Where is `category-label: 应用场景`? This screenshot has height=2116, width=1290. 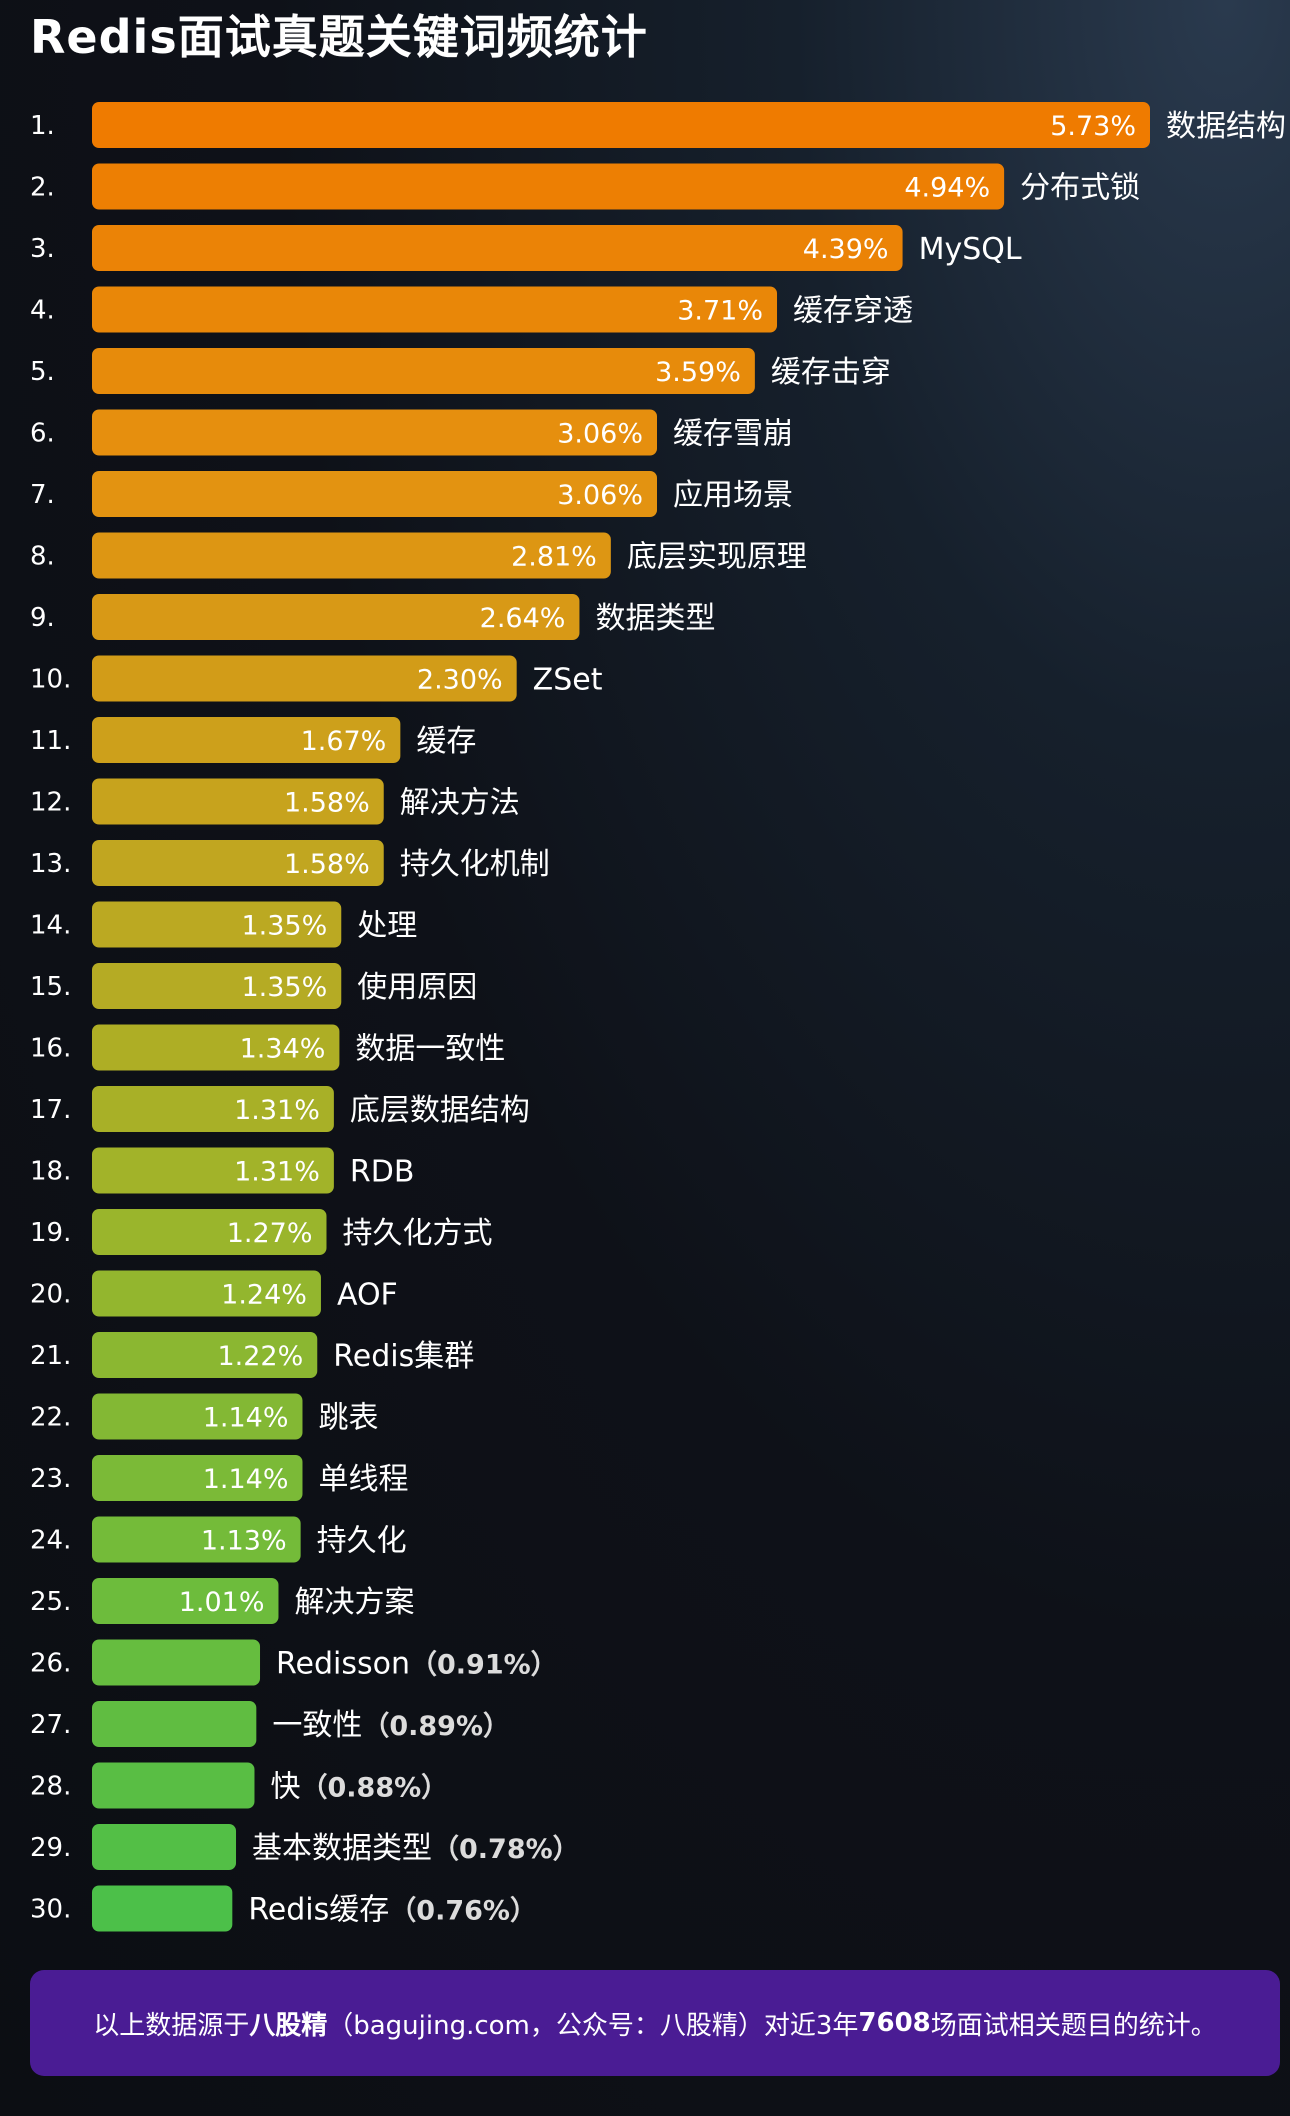 category-label: 应用场景 is located at coordinates (733, 495).